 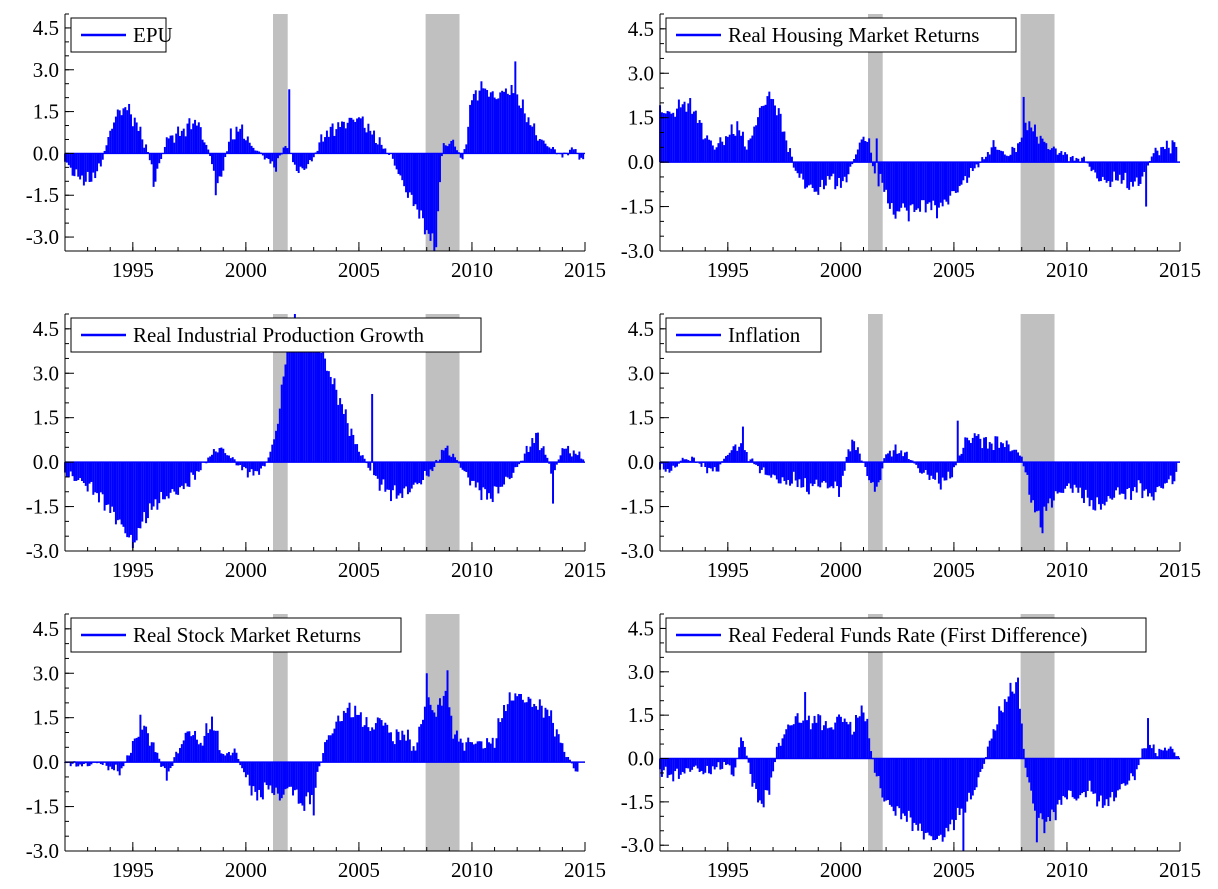 What do you see at coordinates (1067, 870) in the screenshot?
I see `x-tick-label: 2010` at bounding box center [1067, 870].